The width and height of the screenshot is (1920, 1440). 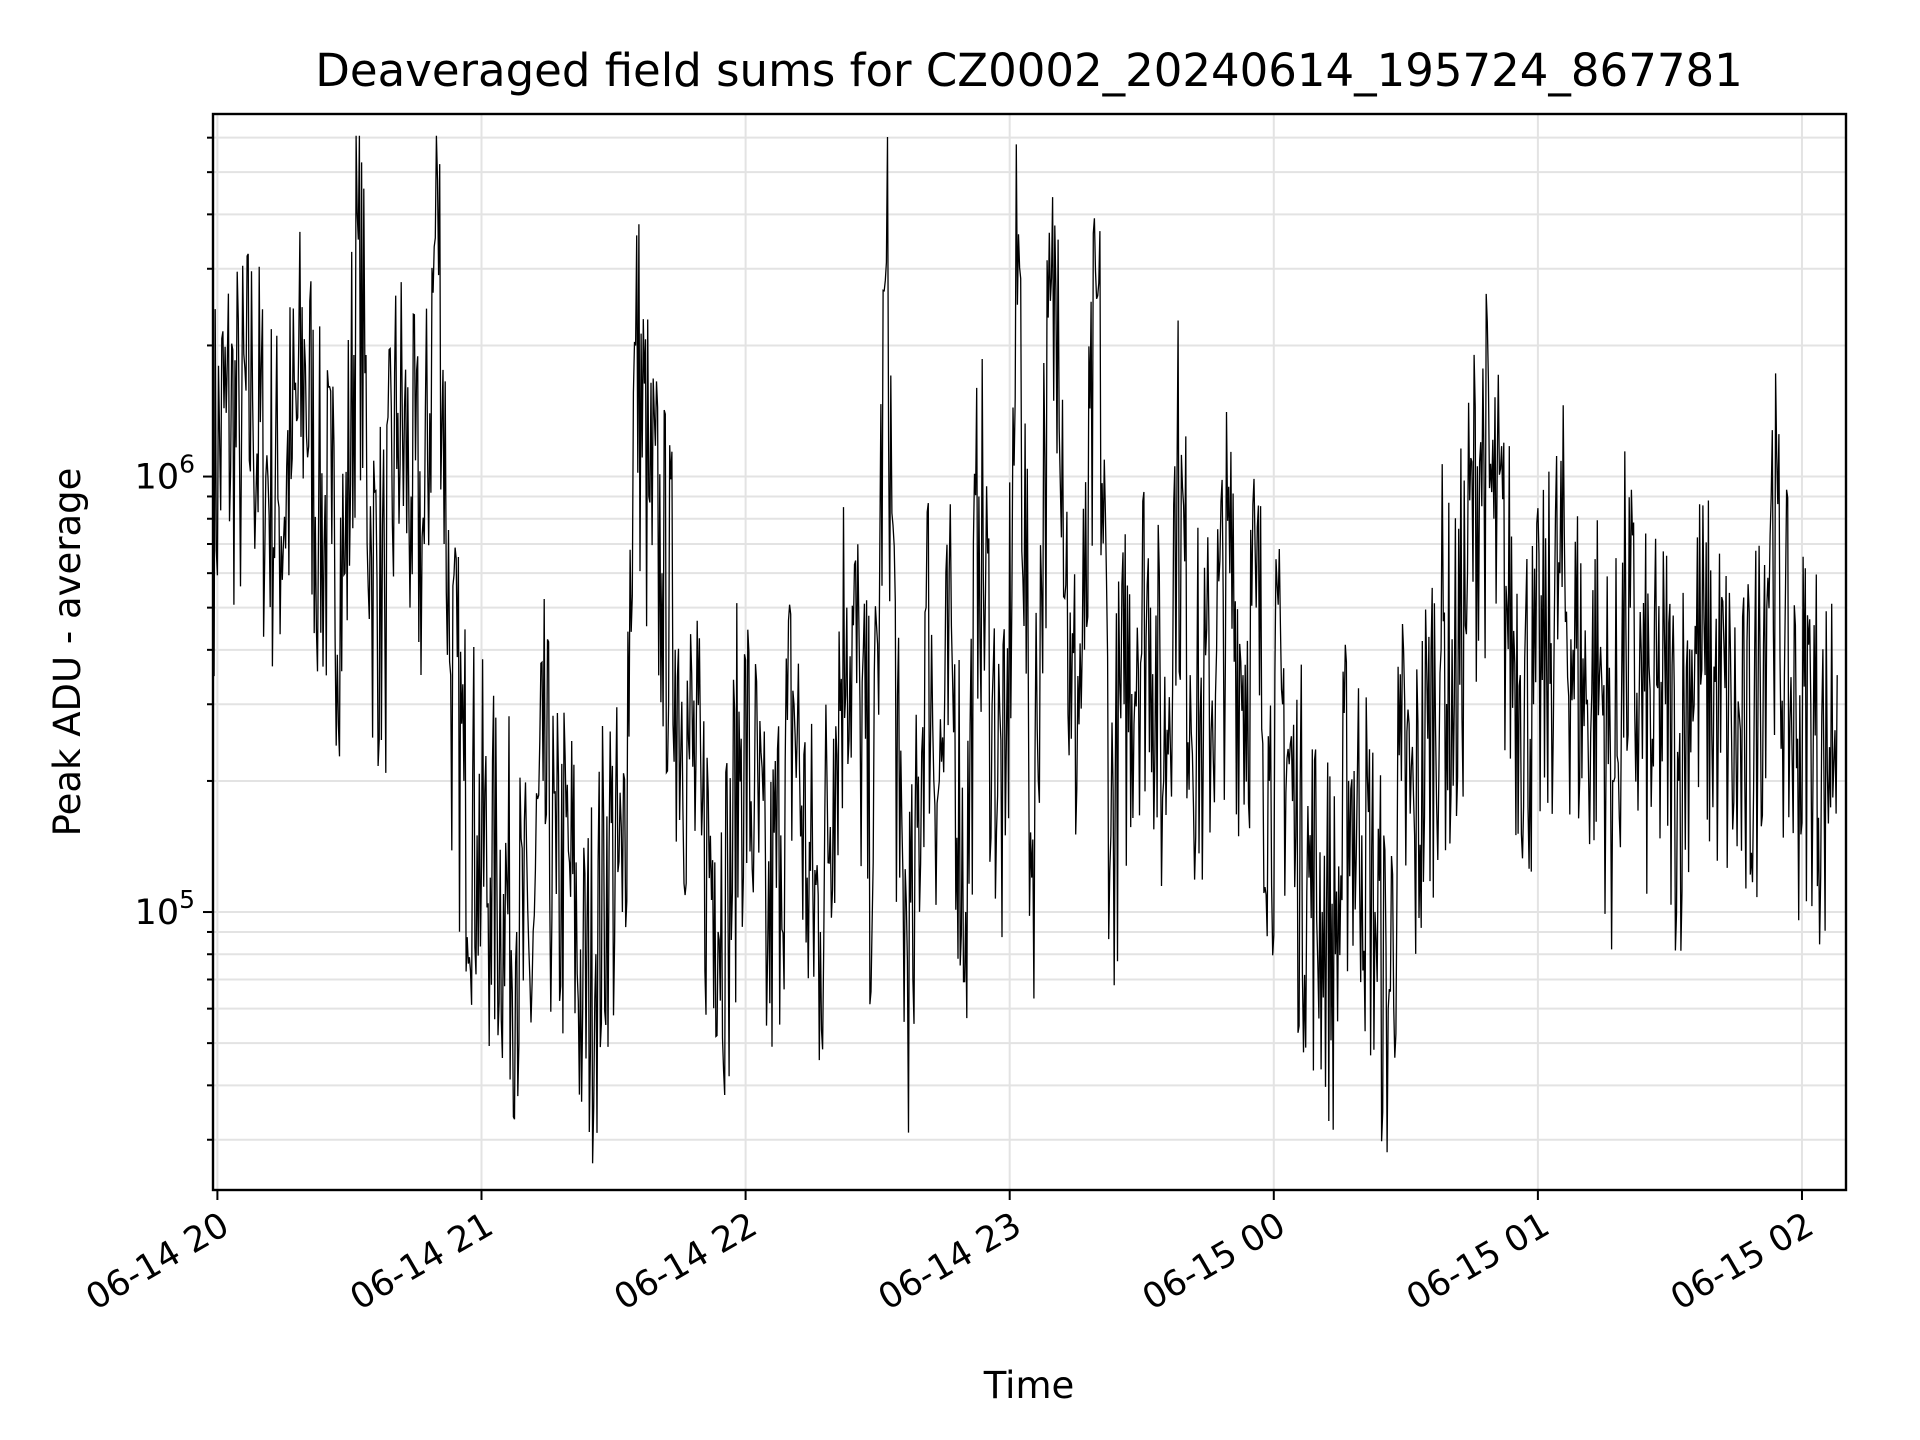 What do you see at coordinates (1742, 1261) in the screenshot?
I see `x-tick-label: 06-15 02` at bounding box center [1742, 1261].